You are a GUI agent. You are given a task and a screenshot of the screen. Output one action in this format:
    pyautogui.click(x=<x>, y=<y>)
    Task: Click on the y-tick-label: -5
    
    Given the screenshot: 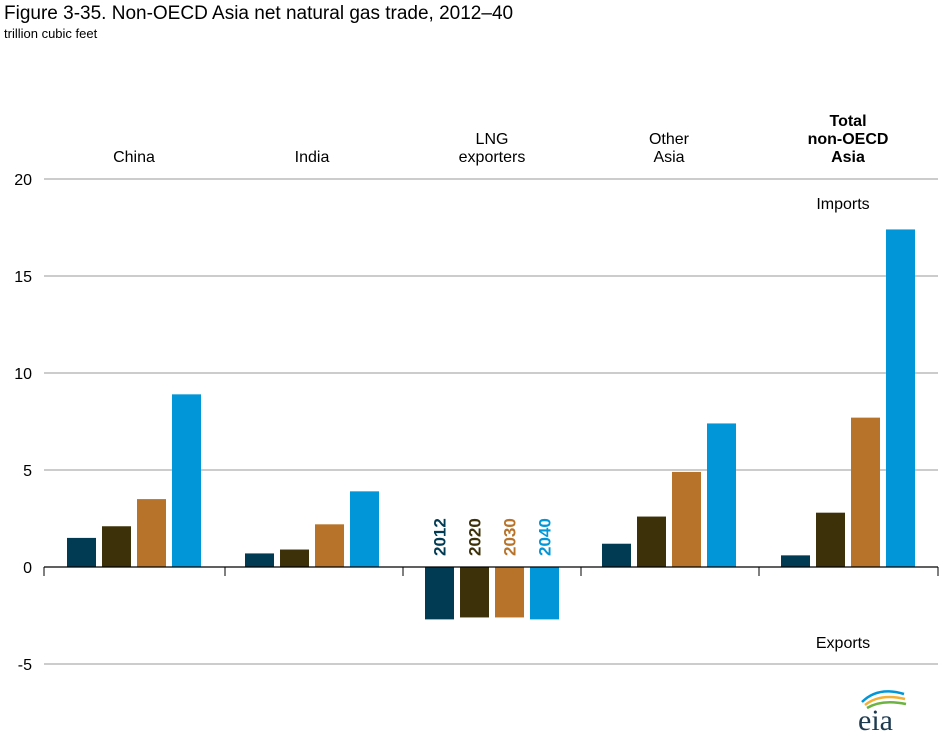 What is the action you would take?
    pyautogui.click(x=25, y=665)
    